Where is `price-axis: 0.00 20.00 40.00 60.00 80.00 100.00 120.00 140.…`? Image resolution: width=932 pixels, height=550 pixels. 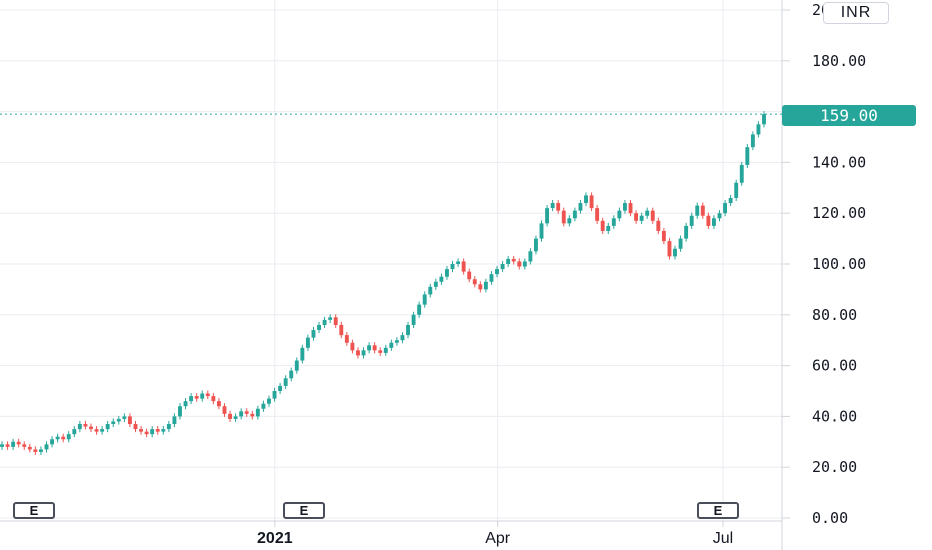 price-axis: 0.00 20.00 40.00 60.00 80.00 100.00 120.00 140.… is located at coordinates (824, 264).